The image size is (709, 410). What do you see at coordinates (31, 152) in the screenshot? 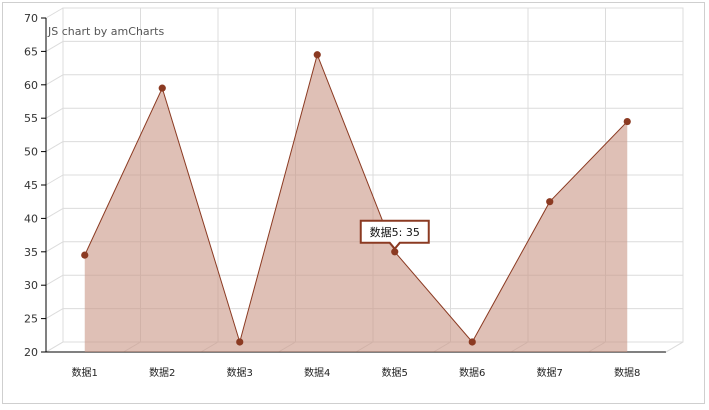
I see `y-tick-label: 50` at bounding box center [31, 152].